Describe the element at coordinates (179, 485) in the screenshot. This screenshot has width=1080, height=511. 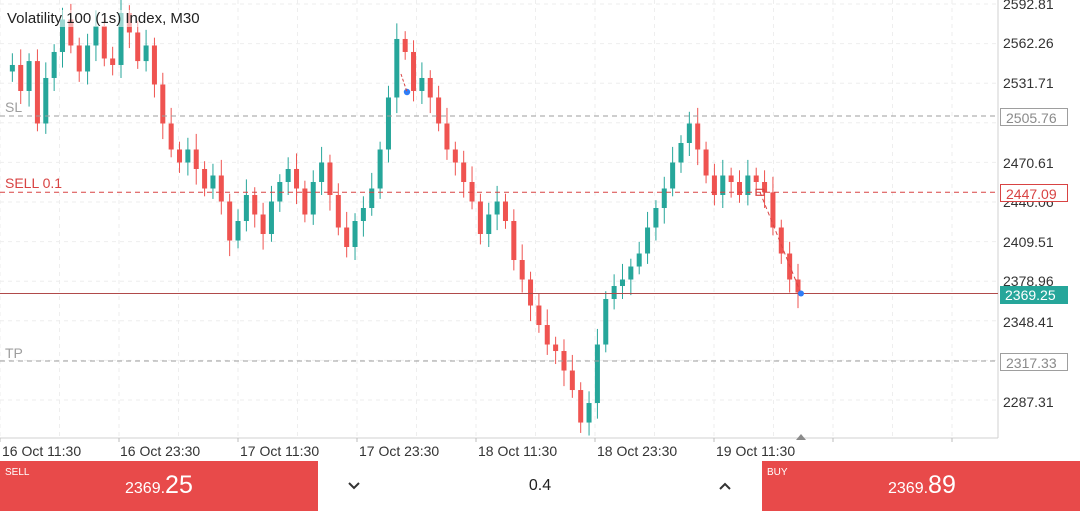
I see `sell-price-pips: 25` at that location.